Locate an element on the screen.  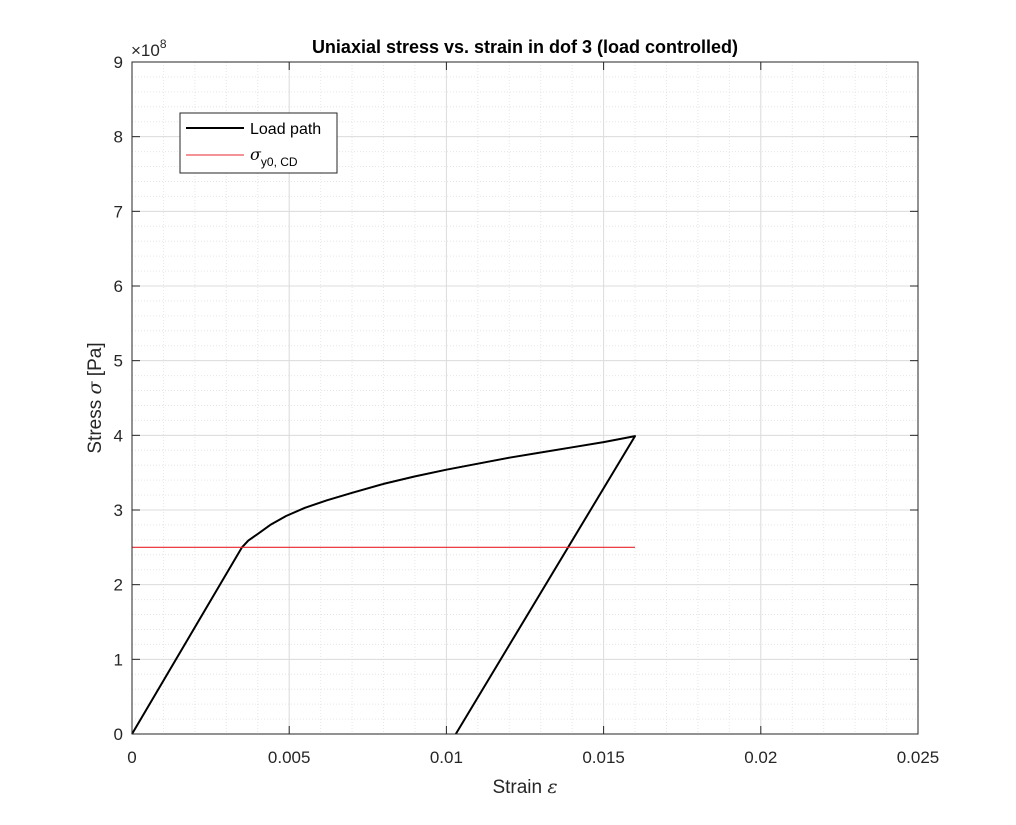
y-exponent-base: ×10 is located at coordinates (145, 50).